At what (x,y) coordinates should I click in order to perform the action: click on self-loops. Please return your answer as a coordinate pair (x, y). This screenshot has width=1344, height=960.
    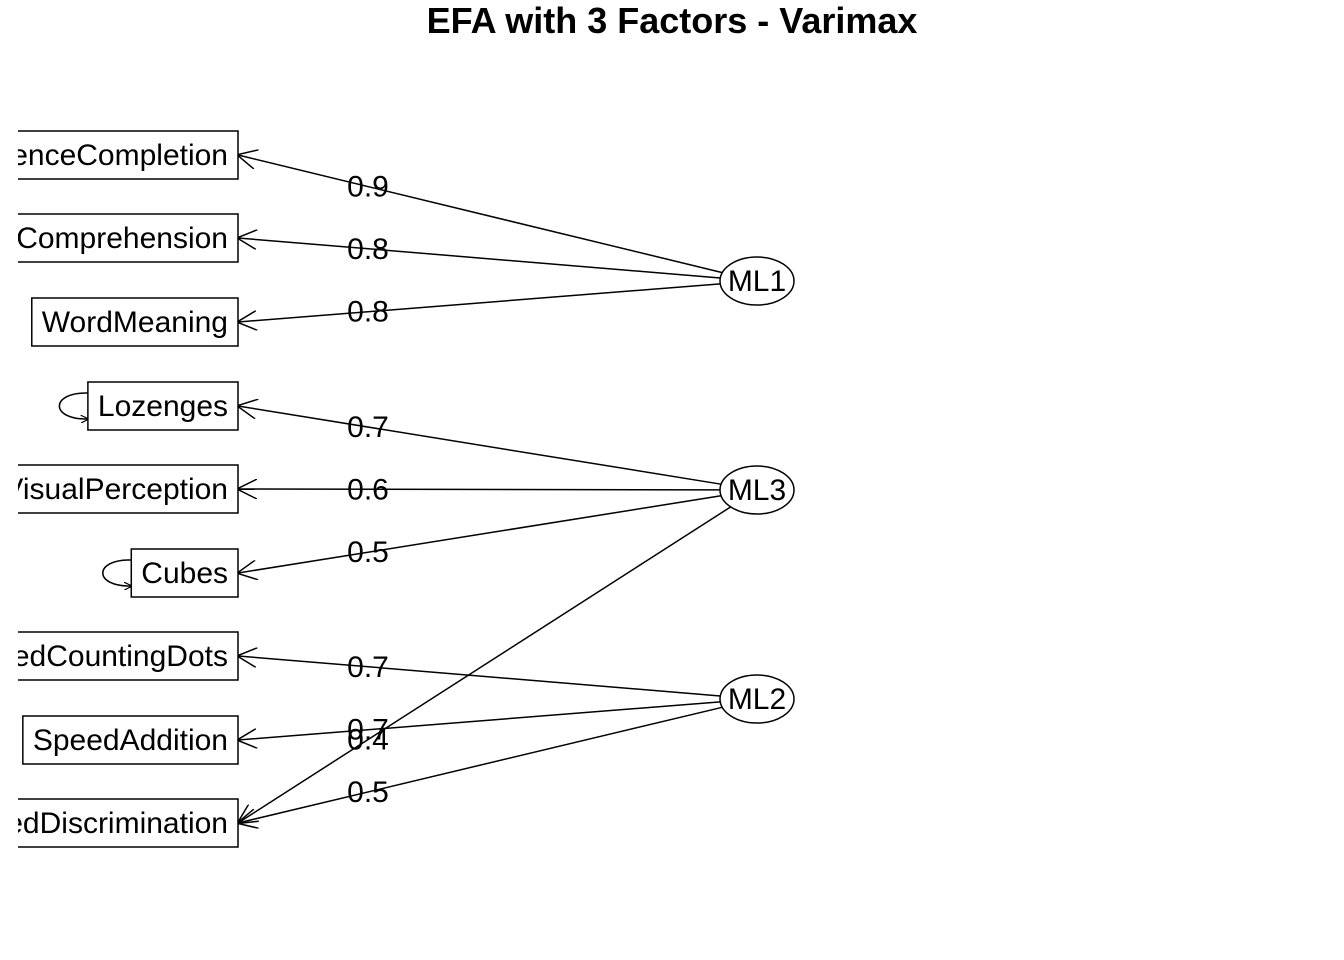
    Looking at the image, I should click on (95, 489).